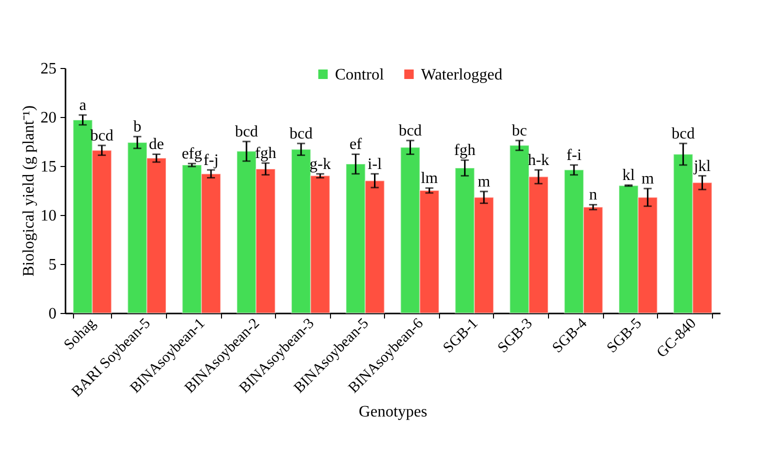  Describe the element at coordinates (48, 118) in the screenshot. I see `y-tick-label: 20` at that location.